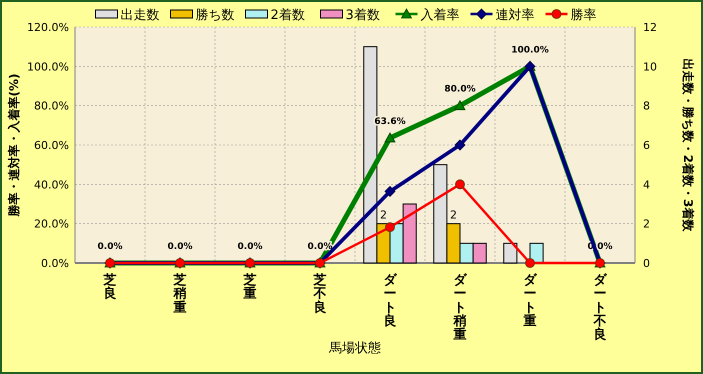 This screenshot has height=374, width=703. Describe the element at coordinates (646, 145) in the screenshot. I see `y2-tick-label: 6` at that location.